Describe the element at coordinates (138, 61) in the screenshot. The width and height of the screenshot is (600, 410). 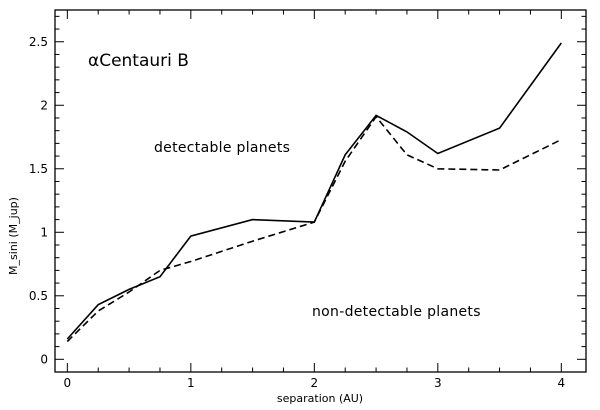
I see `chart-title: αCentauri B` at that location.